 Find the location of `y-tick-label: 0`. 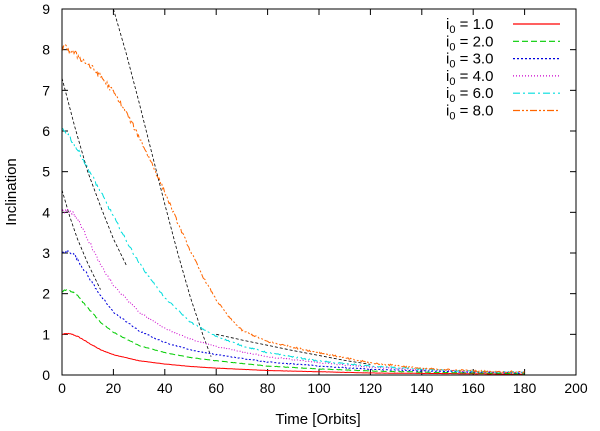

y-tick-label: 0 is located at coordinates (46, 375).